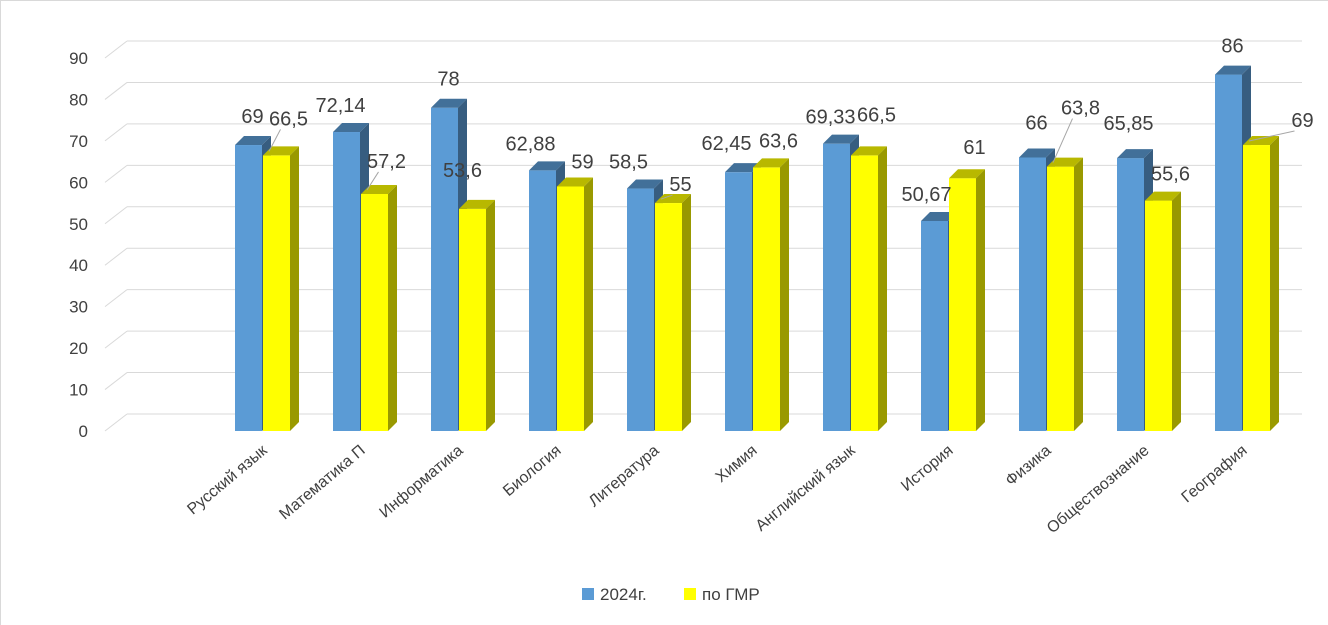 Image resolution: width=1328 pixels, height=625 pixels. What do you see at coordinates (628, 163) in the screenshot?
I see `data-label-2024: 58,5` at bounding box center [628, 163].